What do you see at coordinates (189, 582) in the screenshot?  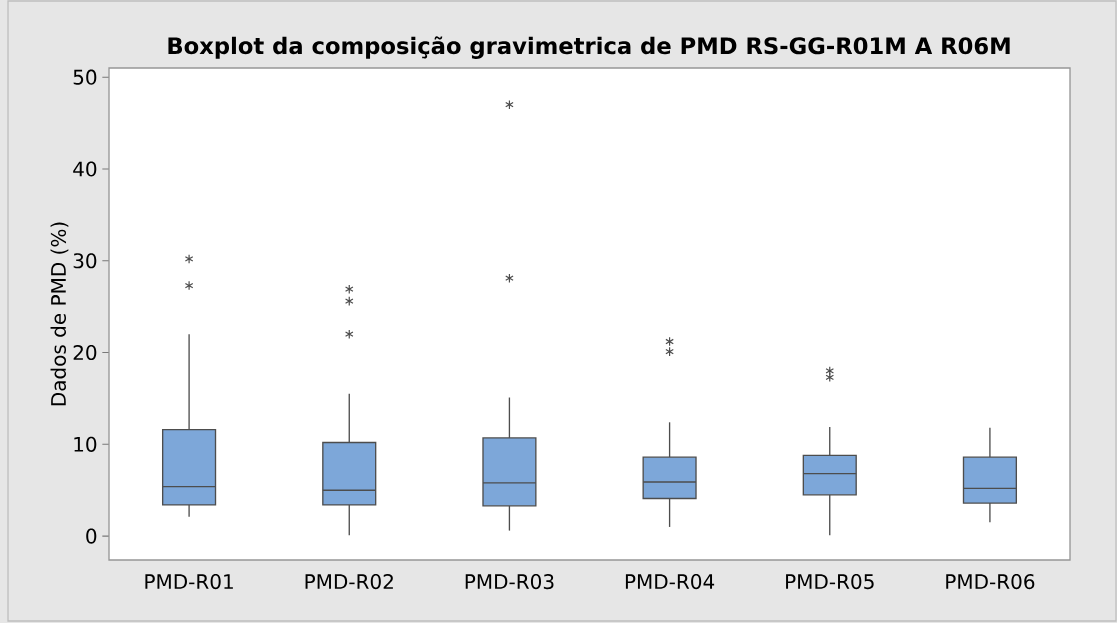 I see `x-tick-label: PMD-R01` at bounding box center [189, 582].